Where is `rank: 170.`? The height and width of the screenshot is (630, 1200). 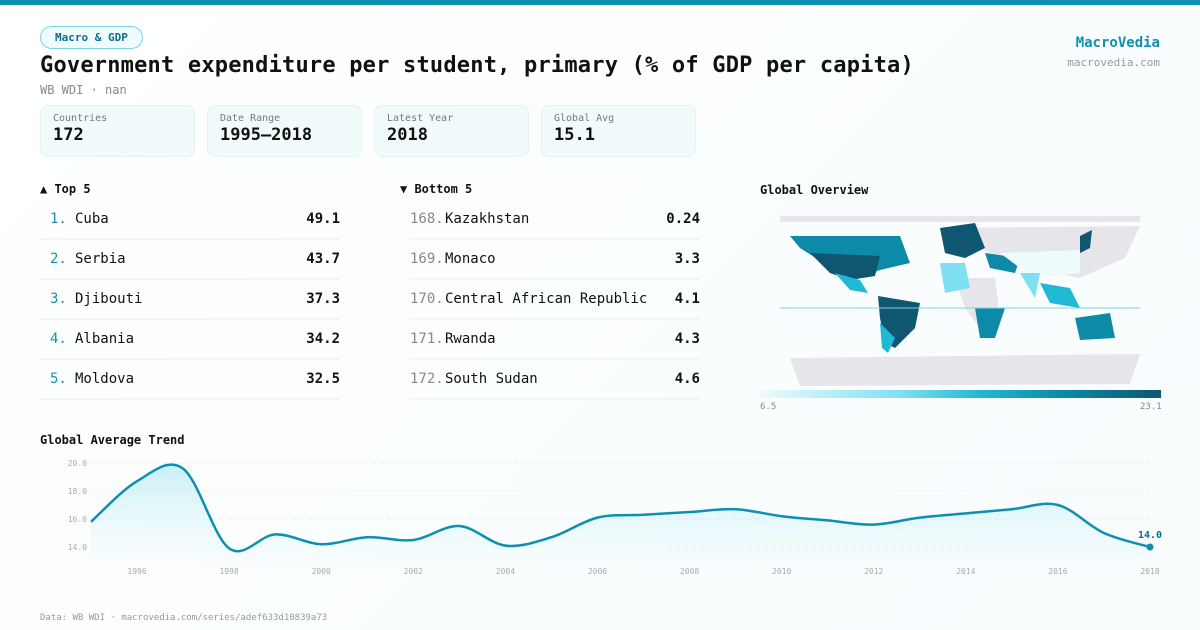 rank: 170. is located at coordinates (427, 299).